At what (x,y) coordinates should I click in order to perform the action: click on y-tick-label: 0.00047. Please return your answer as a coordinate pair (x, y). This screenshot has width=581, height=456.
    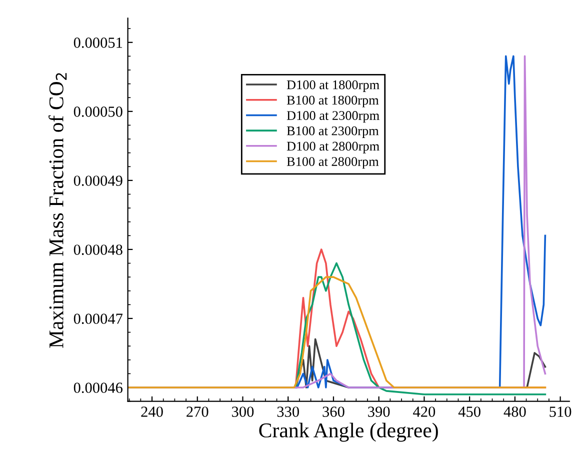
    Looking at the image, I should click on (98, 319).